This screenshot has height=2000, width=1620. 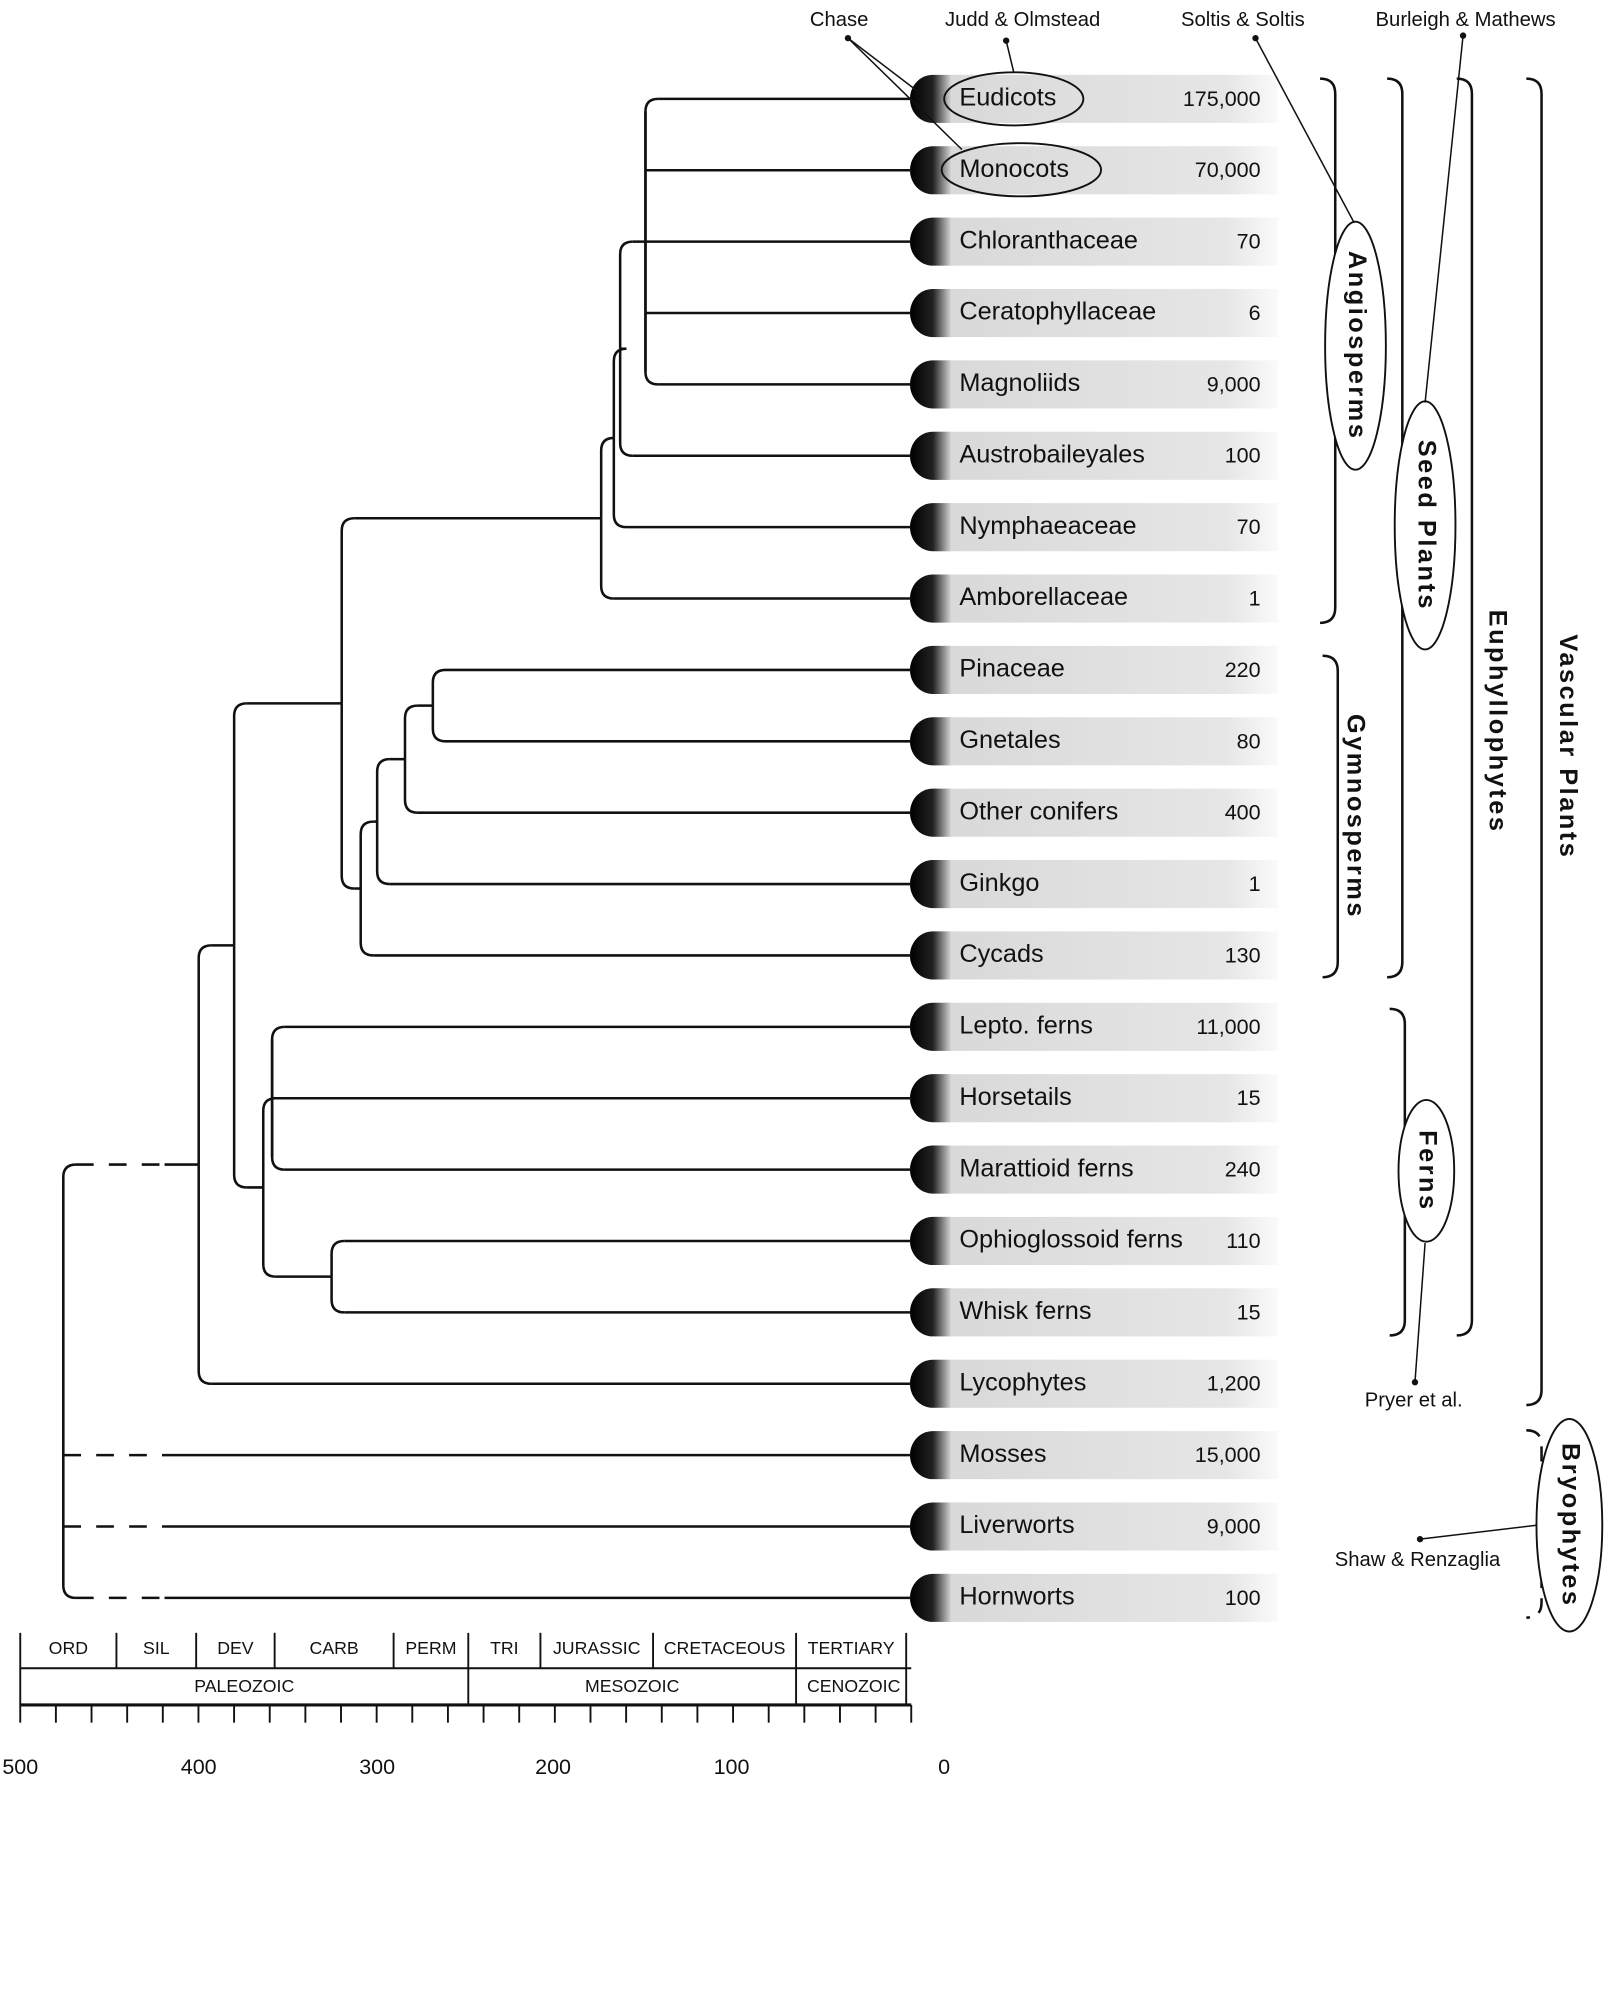 What do you see at coordinates (597, 1648) in the screenshot?
I see `period-label: JURASSIC` at bounding box center [597, 1648].